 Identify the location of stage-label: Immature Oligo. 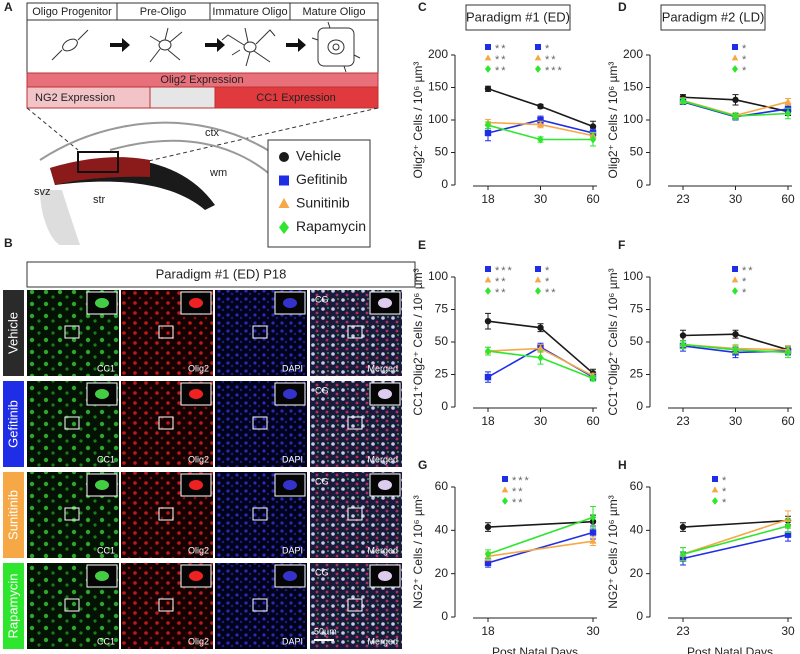
(249, 12).